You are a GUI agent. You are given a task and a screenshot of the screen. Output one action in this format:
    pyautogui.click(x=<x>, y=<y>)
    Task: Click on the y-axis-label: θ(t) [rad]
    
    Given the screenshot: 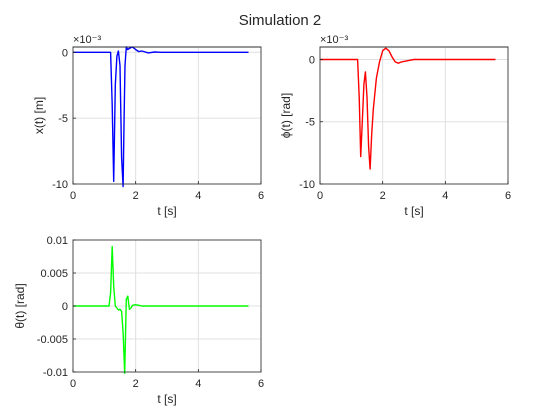 What is the action you would take?
    pyautogui.click(x=20, y=305)
    